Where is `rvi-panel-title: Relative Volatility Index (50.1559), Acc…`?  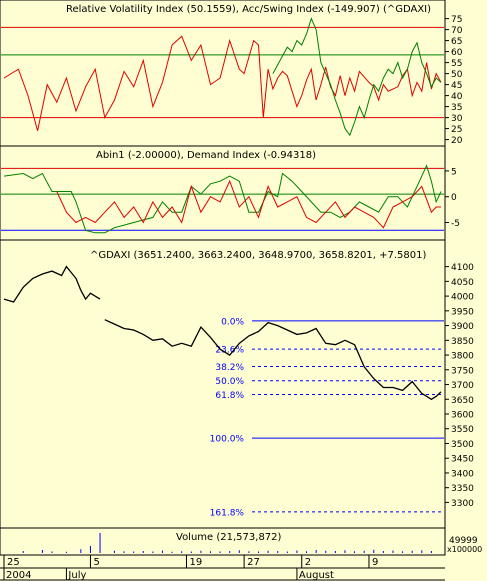 rvi-panel-title: Relative Volatility Index (50.1559), Acc… is located at coordinates (248, 9).